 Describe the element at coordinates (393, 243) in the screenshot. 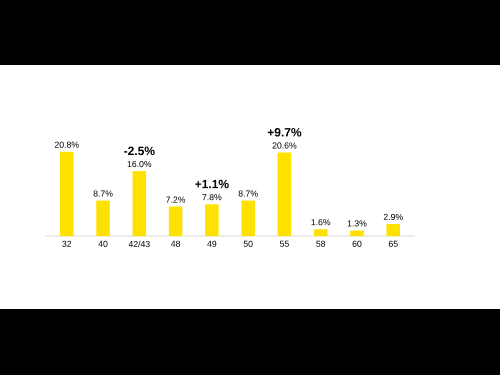

I see `x-tick-label: 65` at that location.